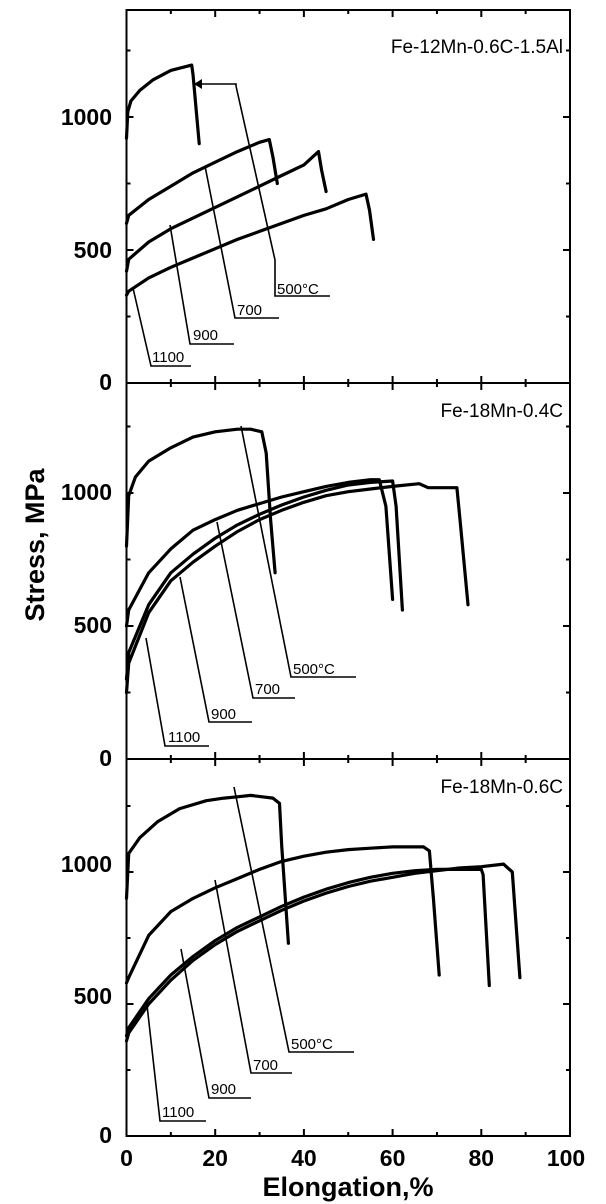 The width and height of the screenshot is (606, 1204). Describe the element at coordinates (93, 625) in the screenshot. I see `y-tick-label-middle-500: 500` at that location.